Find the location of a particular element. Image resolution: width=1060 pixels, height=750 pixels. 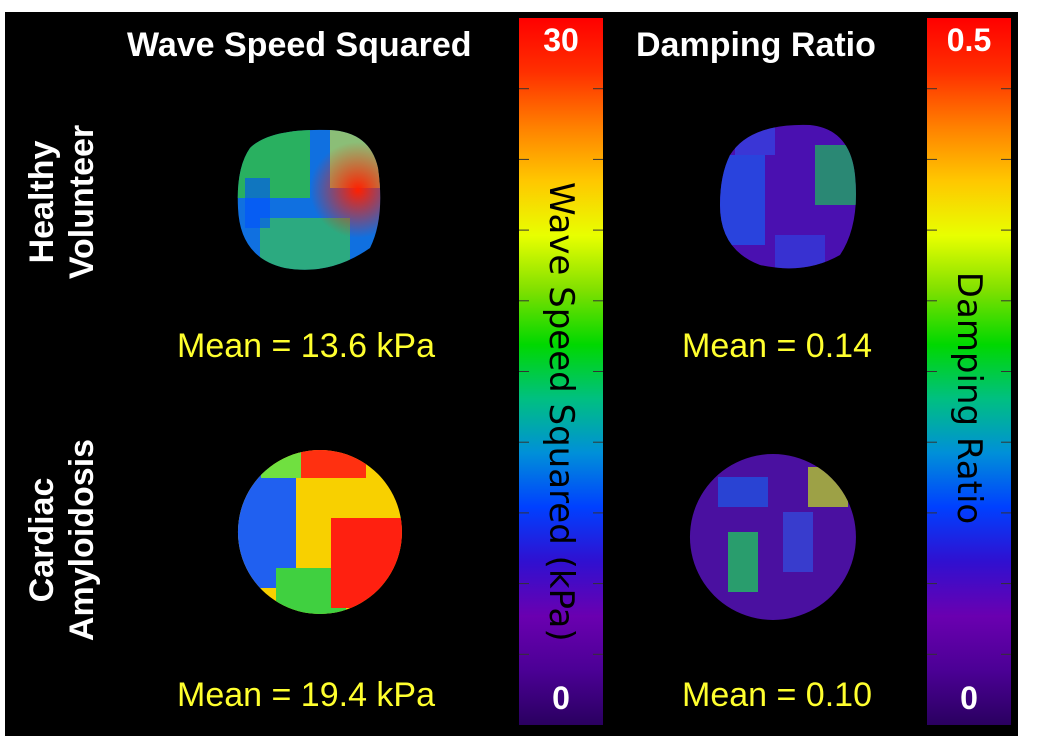

healthy-damping-map is located at coordinates (788, 196).